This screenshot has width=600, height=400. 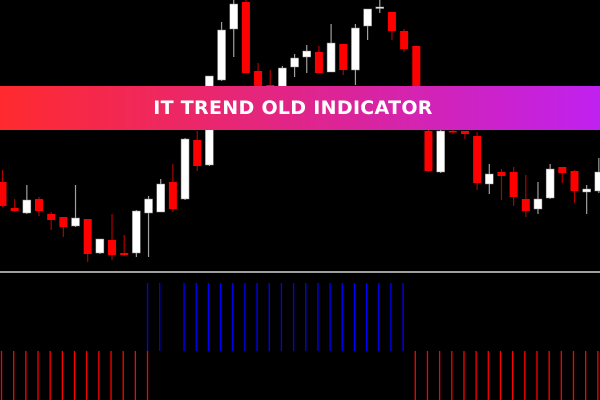 I want to click on title-banner: IT TREND OLD INDICATOR, so click(x=300, y=108).